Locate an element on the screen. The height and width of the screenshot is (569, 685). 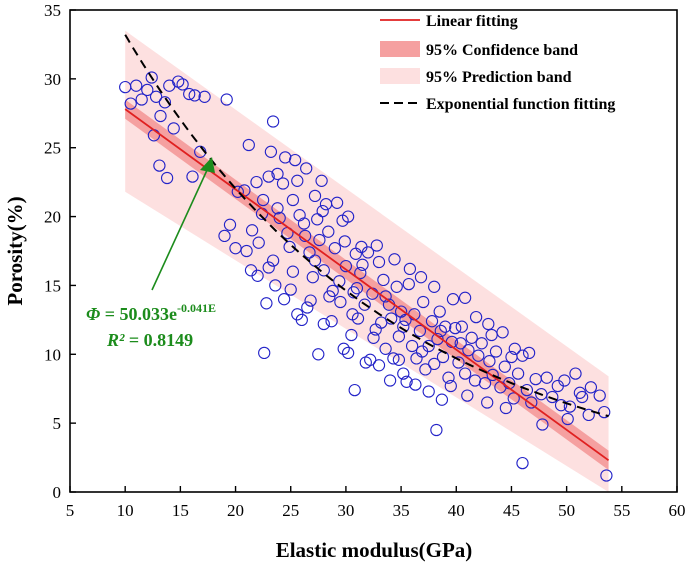
y-tick-label: 30 is located at coordinates (52, 79).